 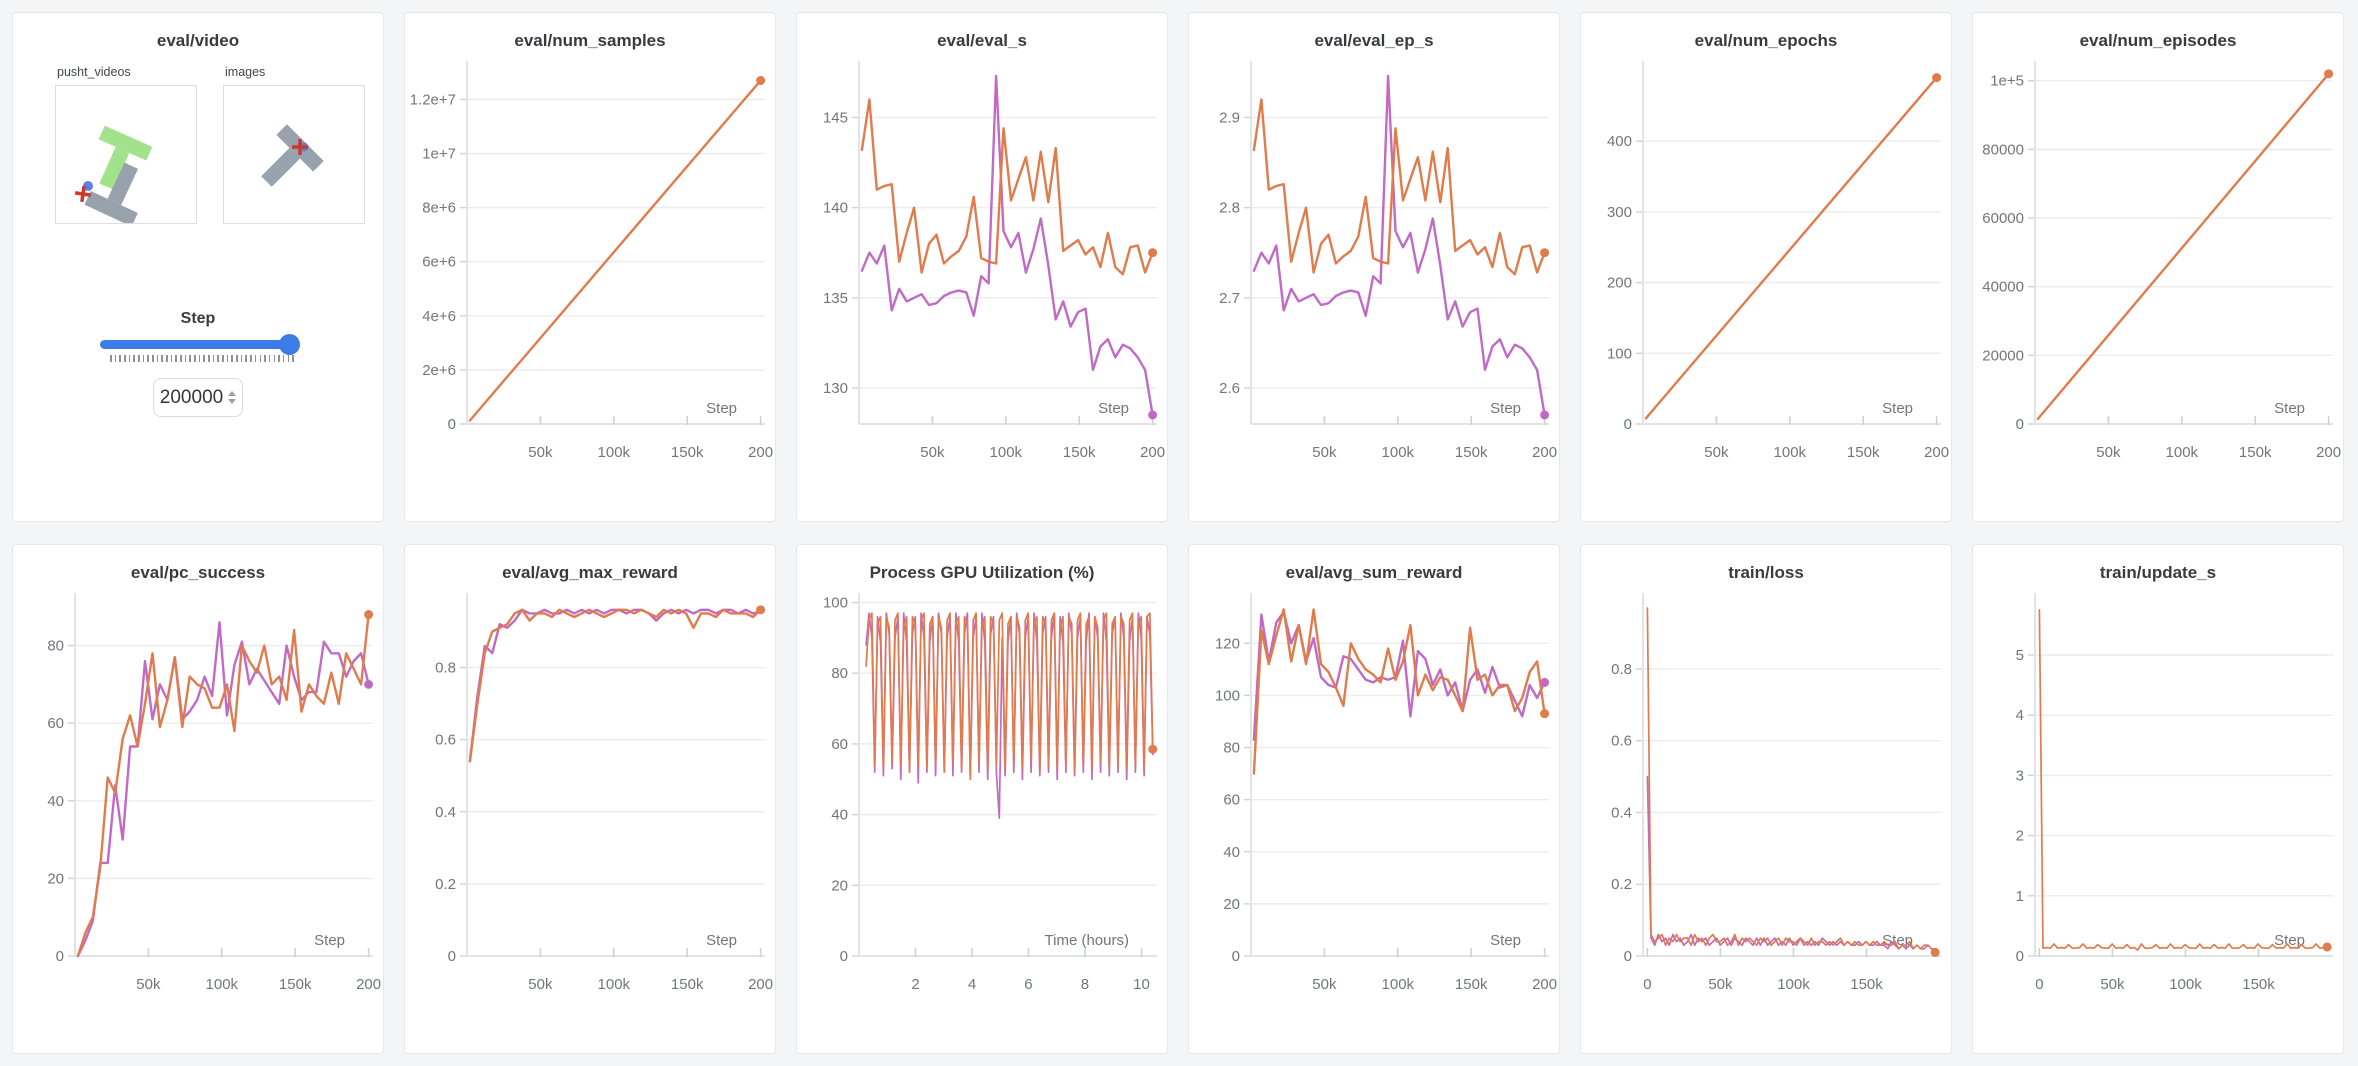 I want to click on svg-text: 4, so click(x=2020, y=715).